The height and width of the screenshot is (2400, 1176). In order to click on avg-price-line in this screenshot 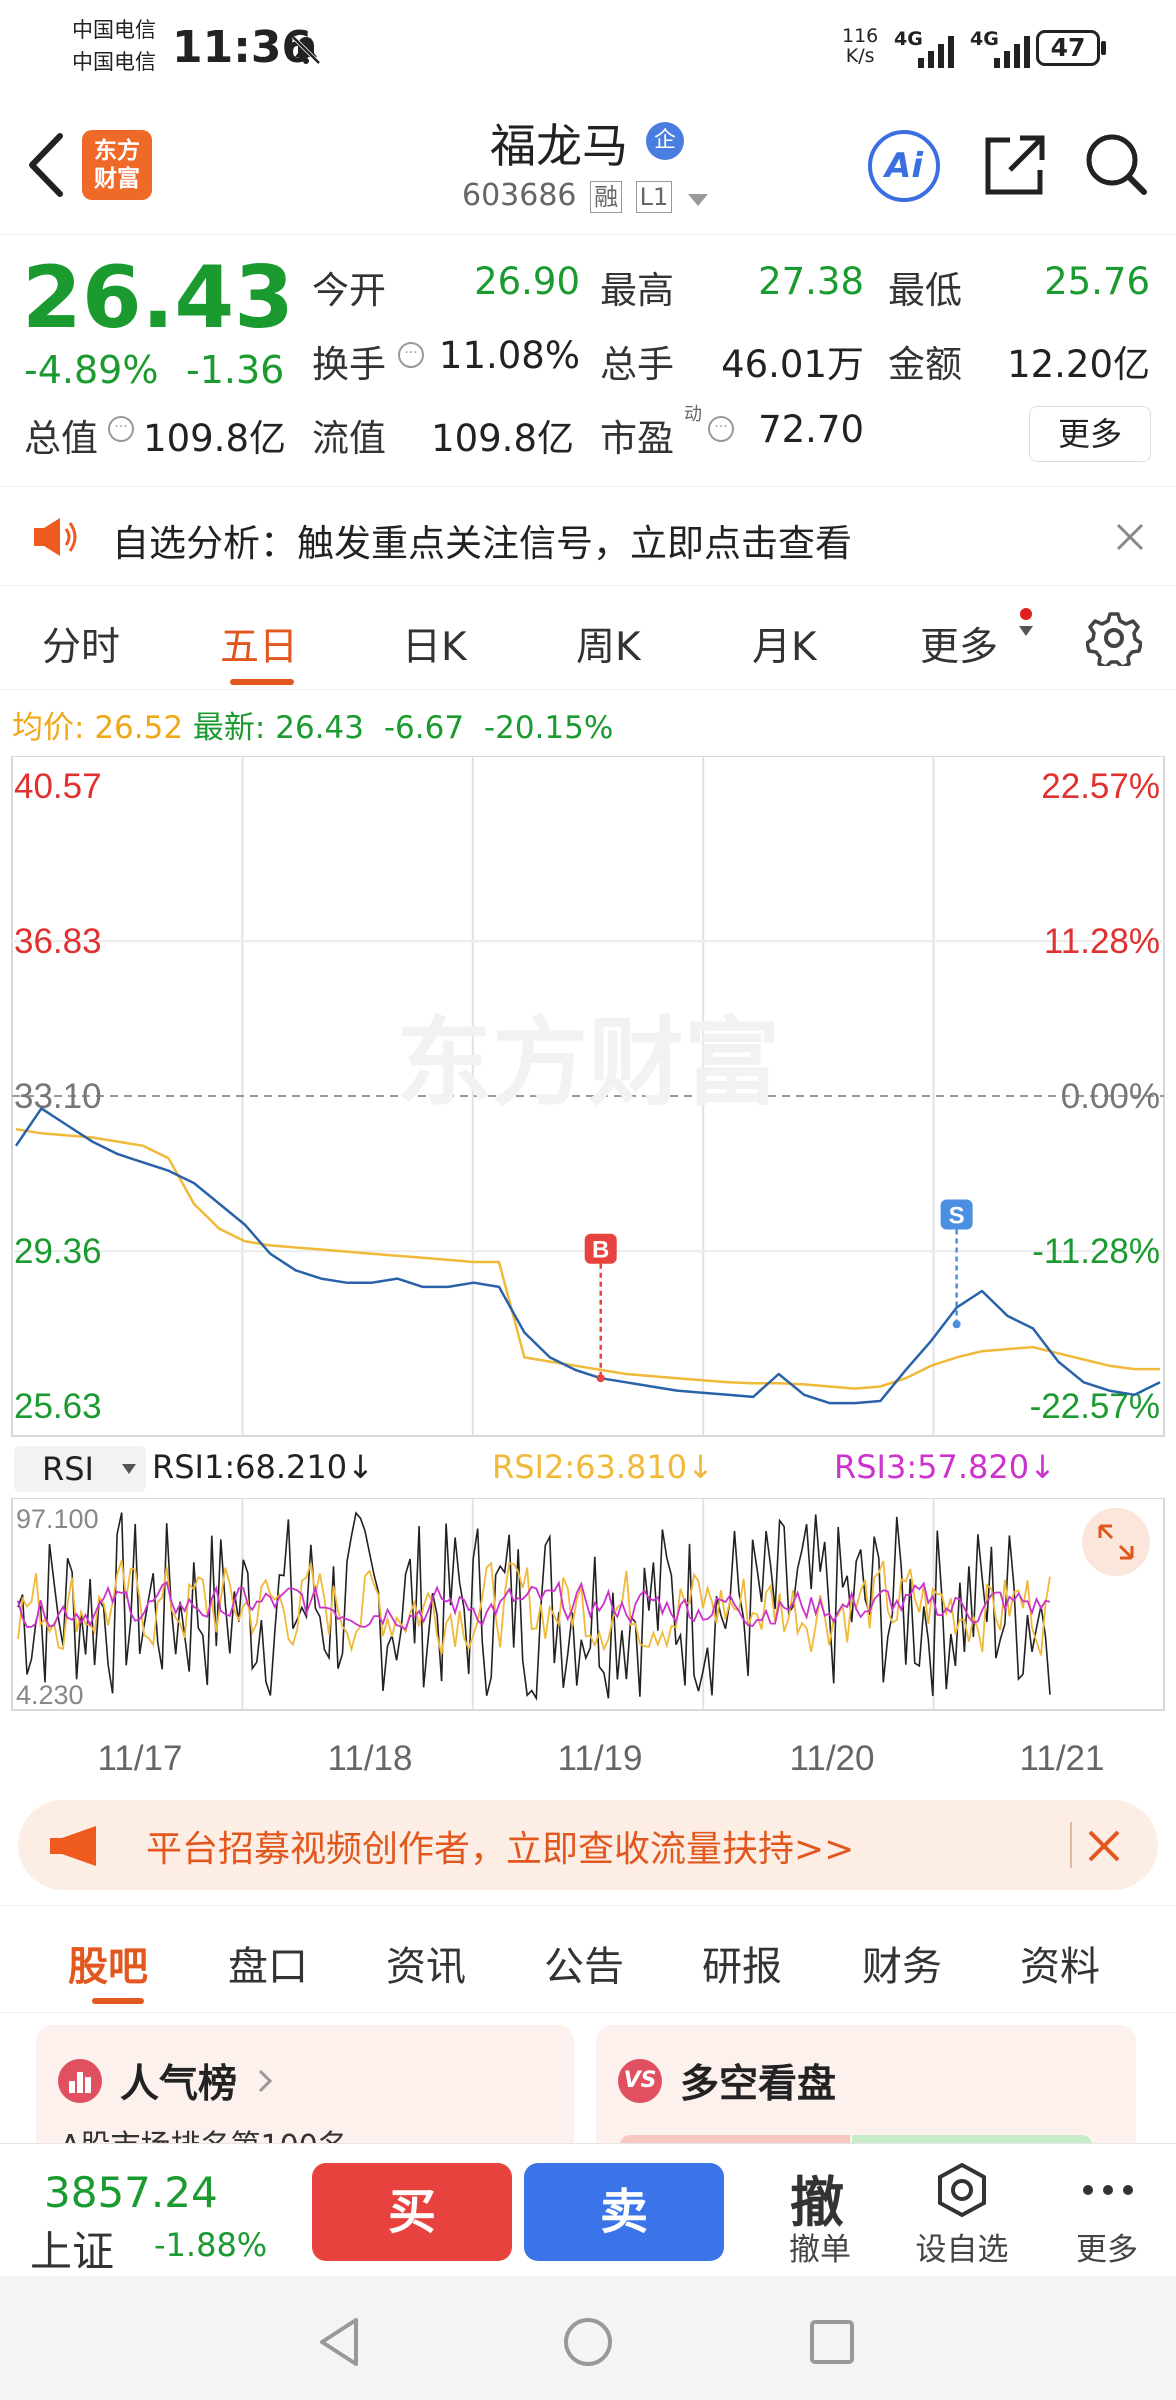, I will do `click(587, 1258)`.